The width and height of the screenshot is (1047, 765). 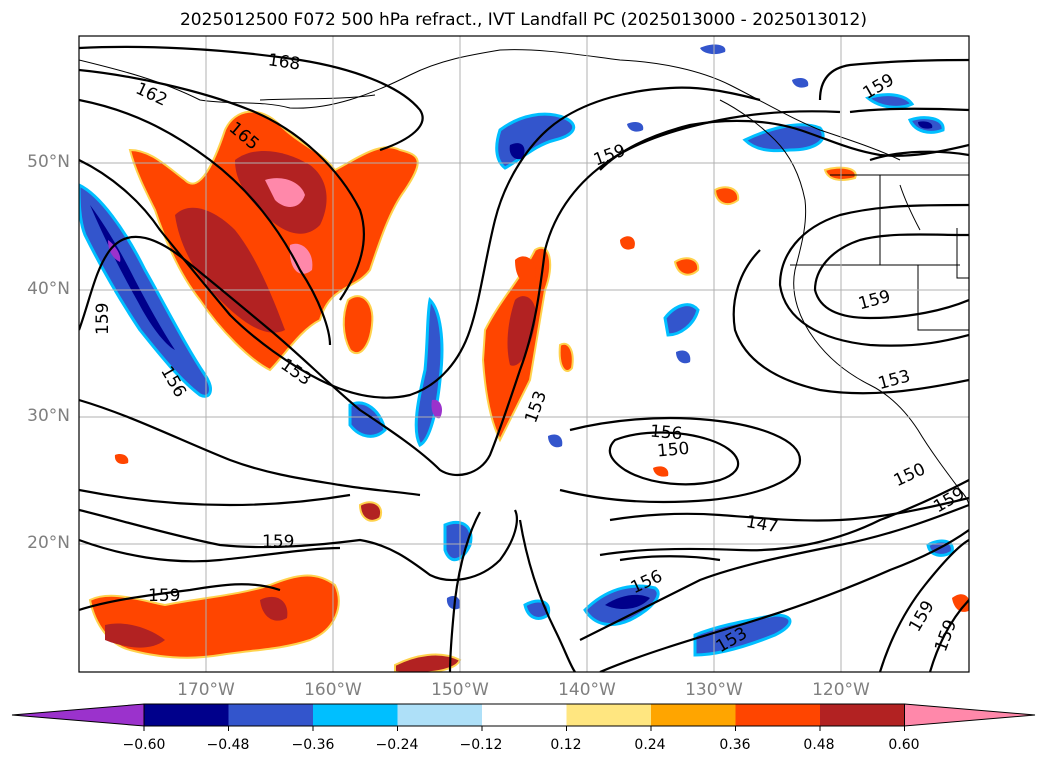 I want to click on colorbar-frame, so click(x=524, y=715).